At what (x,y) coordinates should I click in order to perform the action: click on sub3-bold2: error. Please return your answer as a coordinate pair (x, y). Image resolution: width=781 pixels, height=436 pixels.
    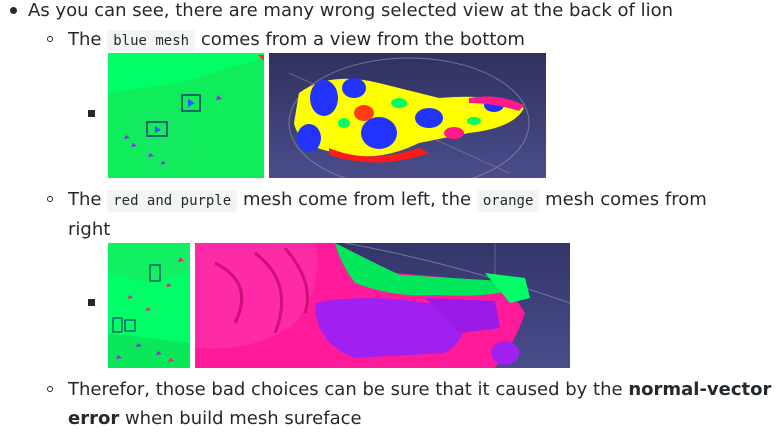
    Looking at the image, I should click on (94, 418).